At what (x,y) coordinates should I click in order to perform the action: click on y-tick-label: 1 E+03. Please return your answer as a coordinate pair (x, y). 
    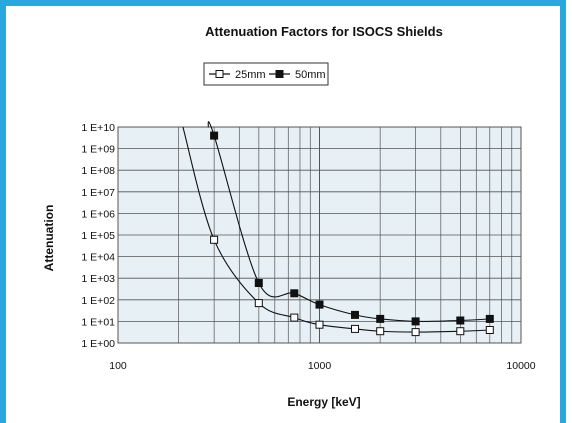
    Looking at the image, I should click on (98, 279).